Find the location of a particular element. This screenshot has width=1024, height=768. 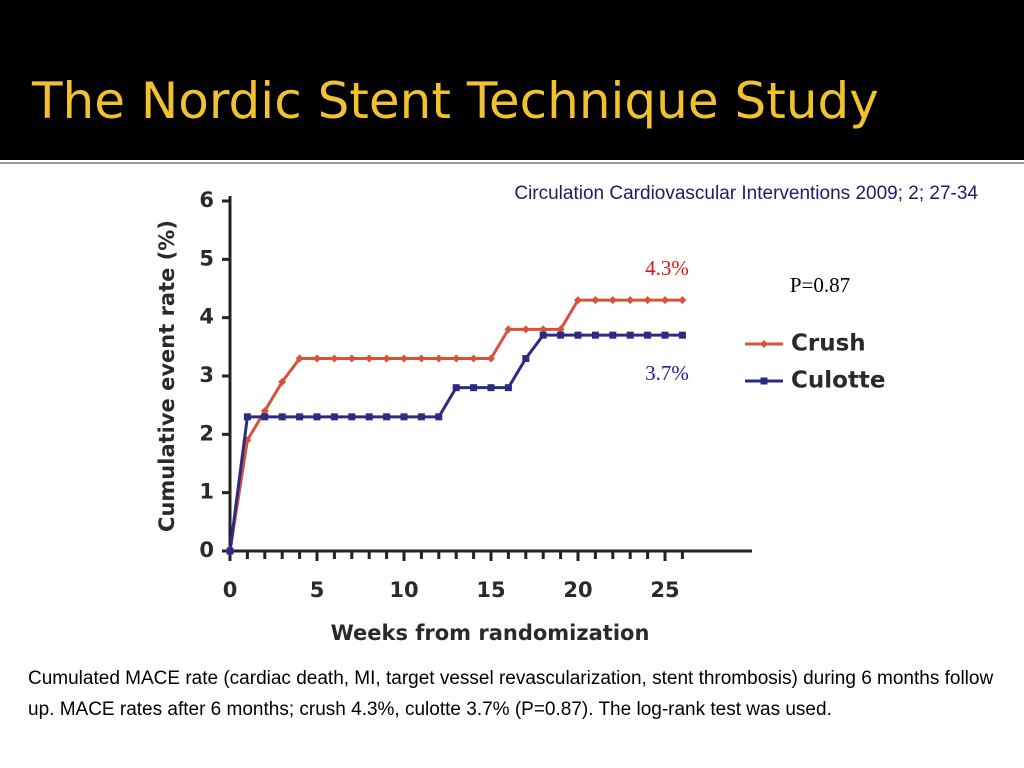

x-tick-label: 0 is located at coordinates (230, 590).